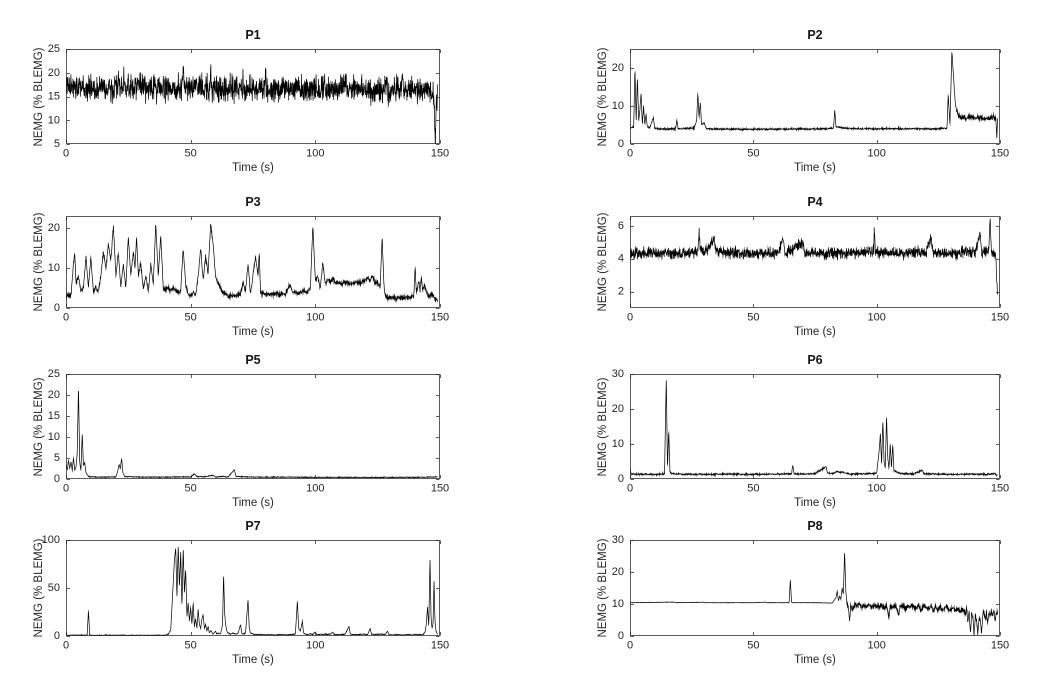 The height and width of the screenshot is (687, 1054). Describe the element at coordinates (815, 168) in the screenshot. I see `x-axis-label-p2: Time (s)` at that location.